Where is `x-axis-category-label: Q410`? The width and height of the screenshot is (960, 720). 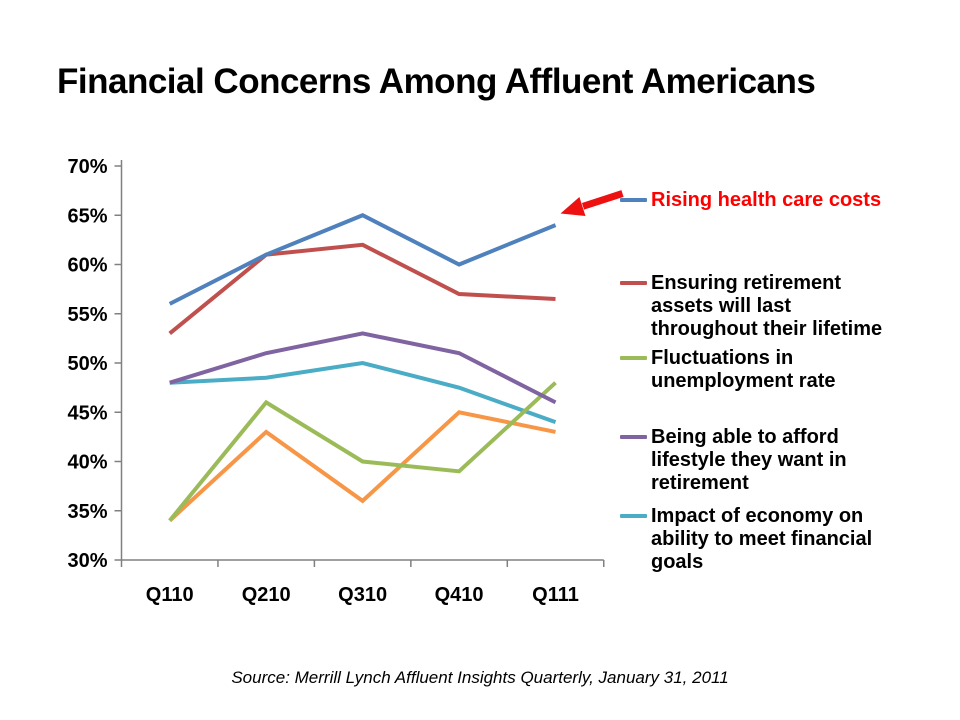
x-axis-category-label: Q410 is located at coordinates (459, 595).